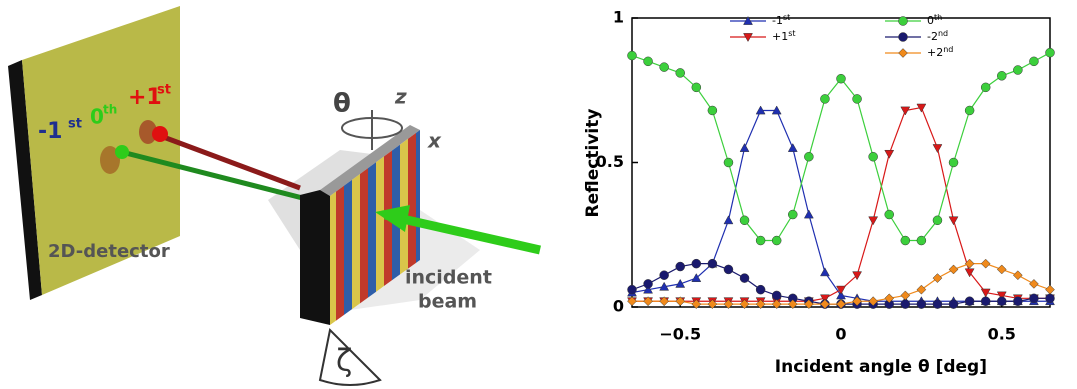 This screenshot has height=389, width=1077. What do you see at coordinates (840, 334) in the screenshot?
I see `x-tick-label: 0` at bounding box center [840, 334].